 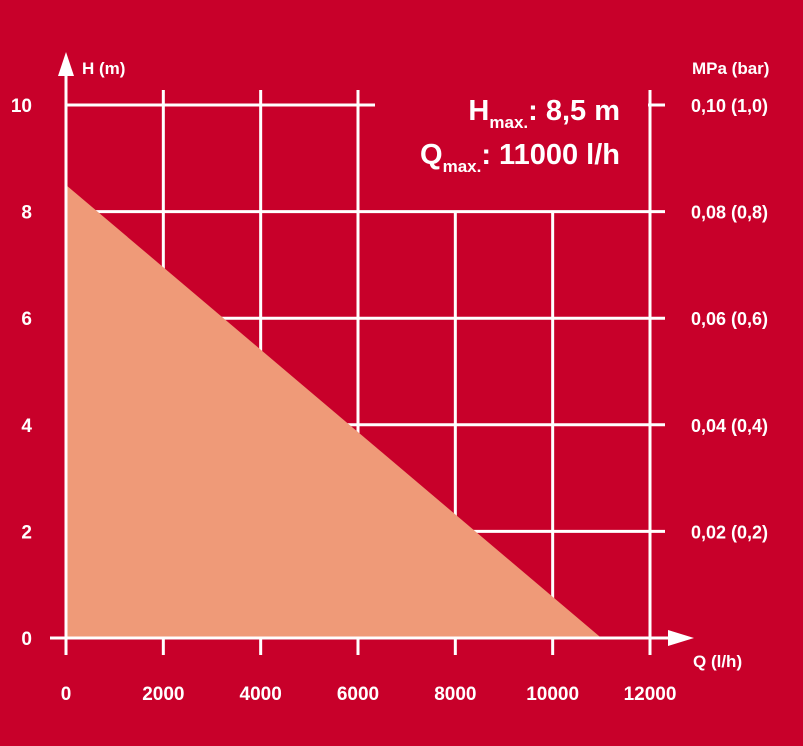 What do you see at coordinates (729, 426) in the screenshot?
I see `y2-tick-label: 0,04 (0,4)` at bounding box center [729, 426].